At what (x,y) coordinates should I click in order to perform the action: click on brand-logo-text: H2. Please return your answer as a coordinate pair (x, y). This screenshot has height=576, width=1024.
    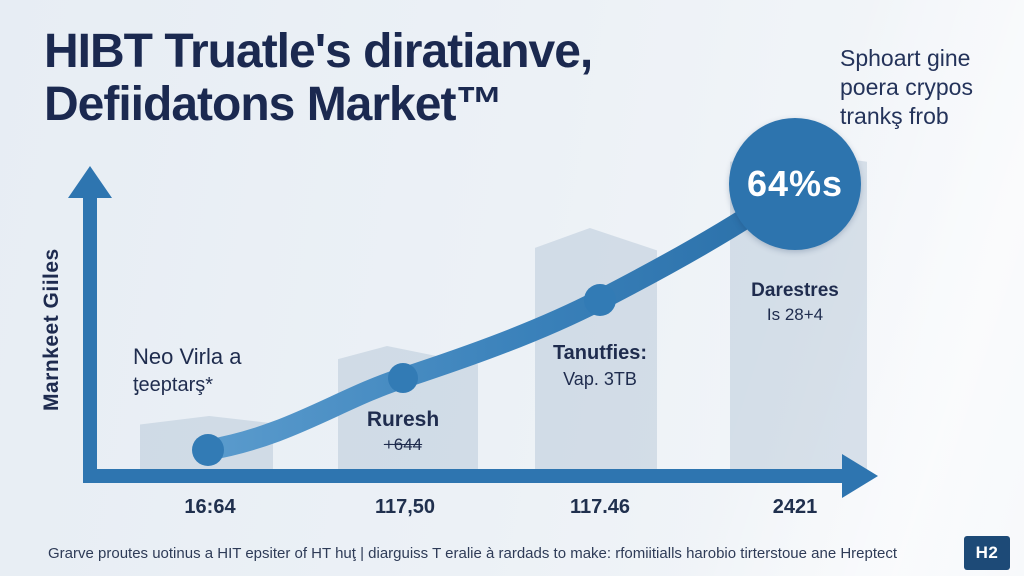
    Looking at the image, I should click on (987, 552).